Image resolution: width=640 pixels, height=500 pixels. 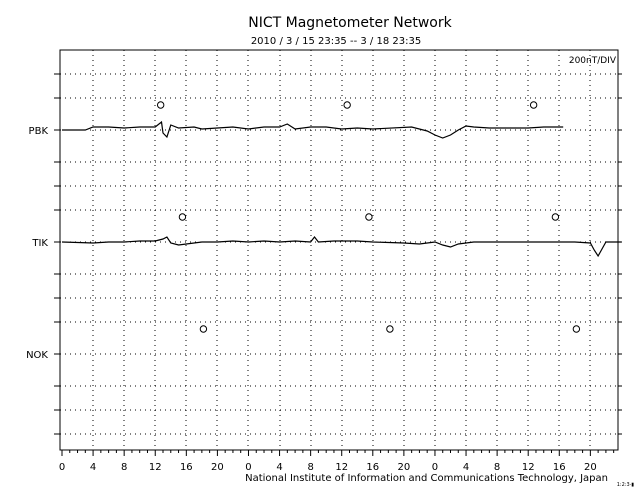 What do you see at coordinates (593, 61) in the screenshot?
I see `scale-label: 200nT/DIV` at bounding box center [593, 61].